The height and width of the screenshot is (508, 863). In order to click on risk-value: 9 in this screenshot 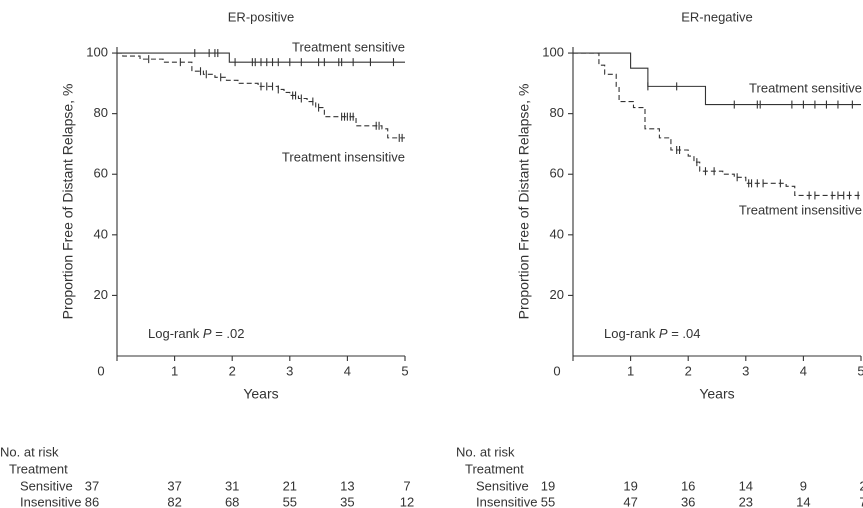, I will do `click(803, 485)`.